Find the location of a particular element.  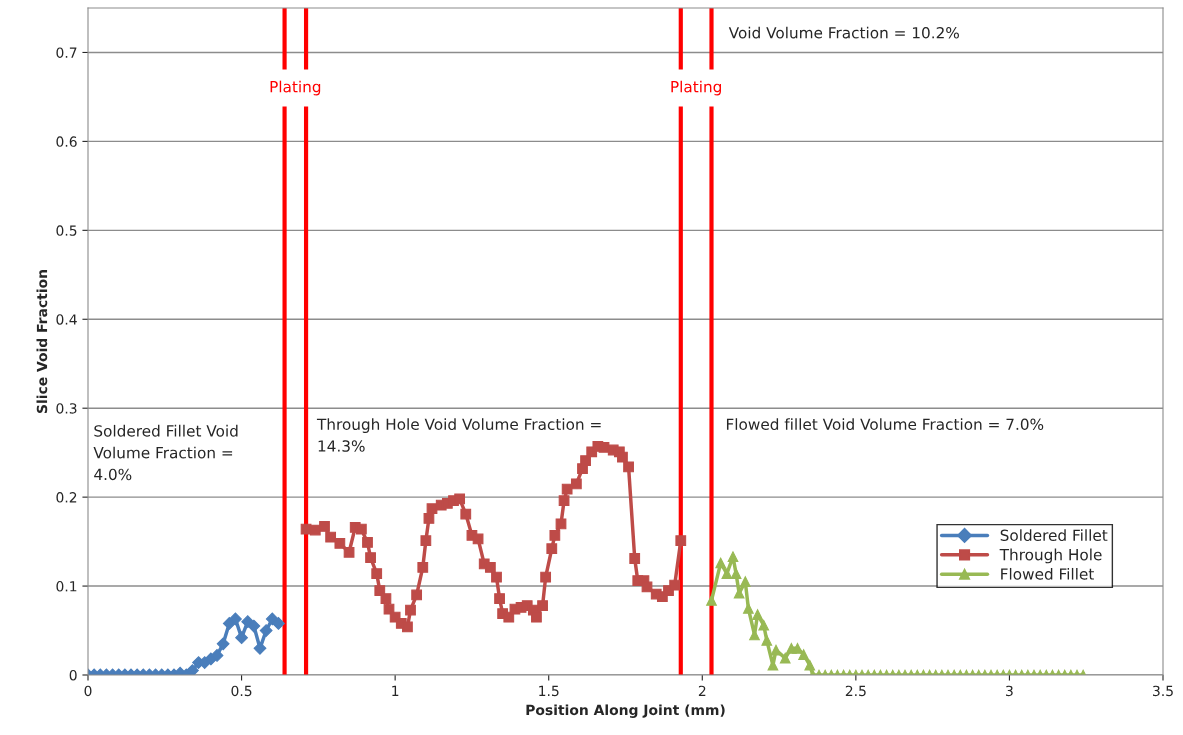

x-tick-label: 2 is located at coordinates (702, 690).